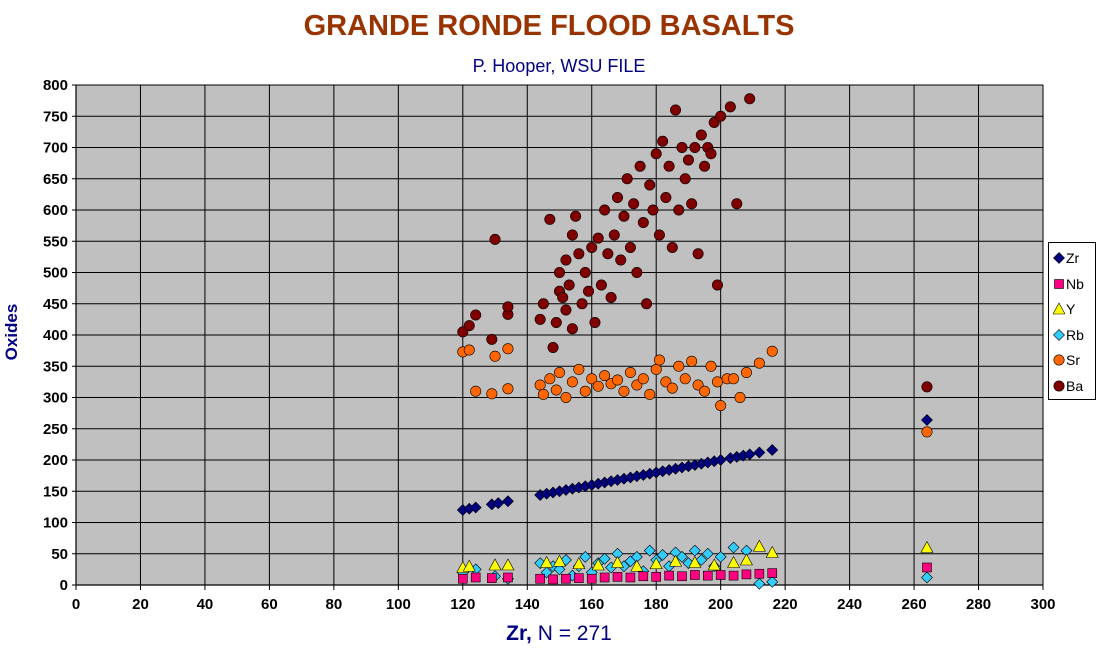 This screenshot has height=652, width=1098. I want to click on x-tick-label: 260, so click(914, 604).